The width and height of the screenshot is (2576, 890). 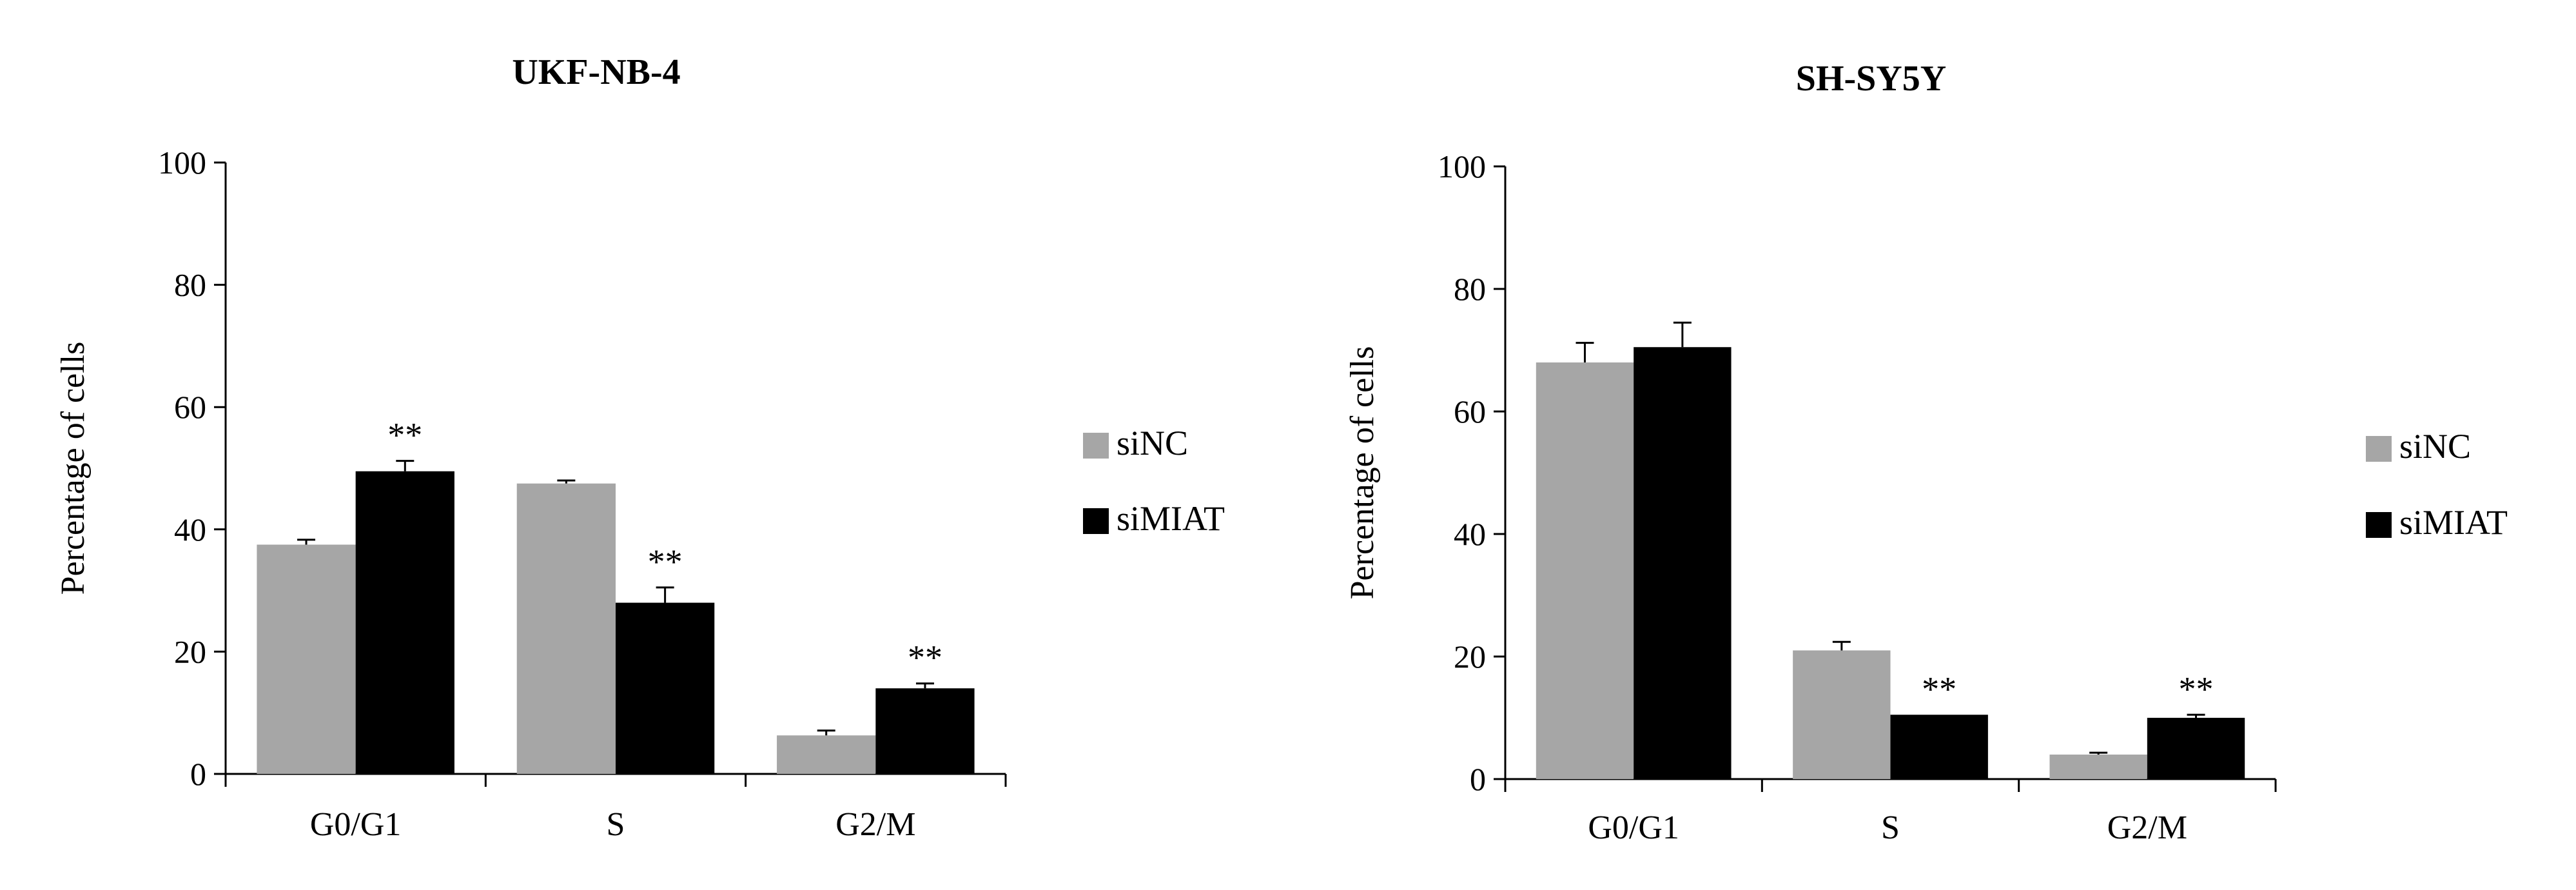 What do you see at coordinates (596, 72) in the screenshot?
I see `chart-title: UKF-NB-4` at bounding box center [596, 72].